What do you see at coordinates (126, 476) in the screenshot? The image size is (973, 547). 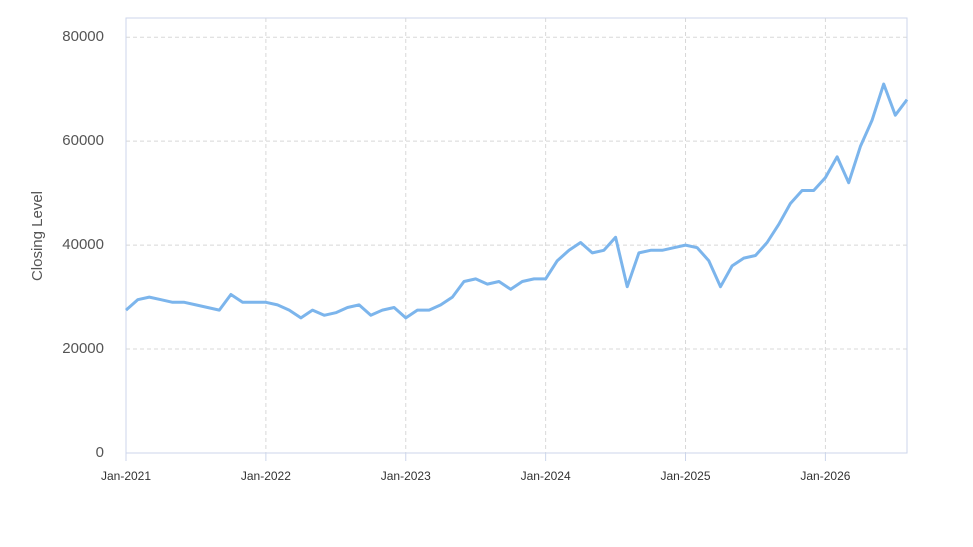 I see `x-tick-label: Jan-2021` at bounding box center [126, 476].